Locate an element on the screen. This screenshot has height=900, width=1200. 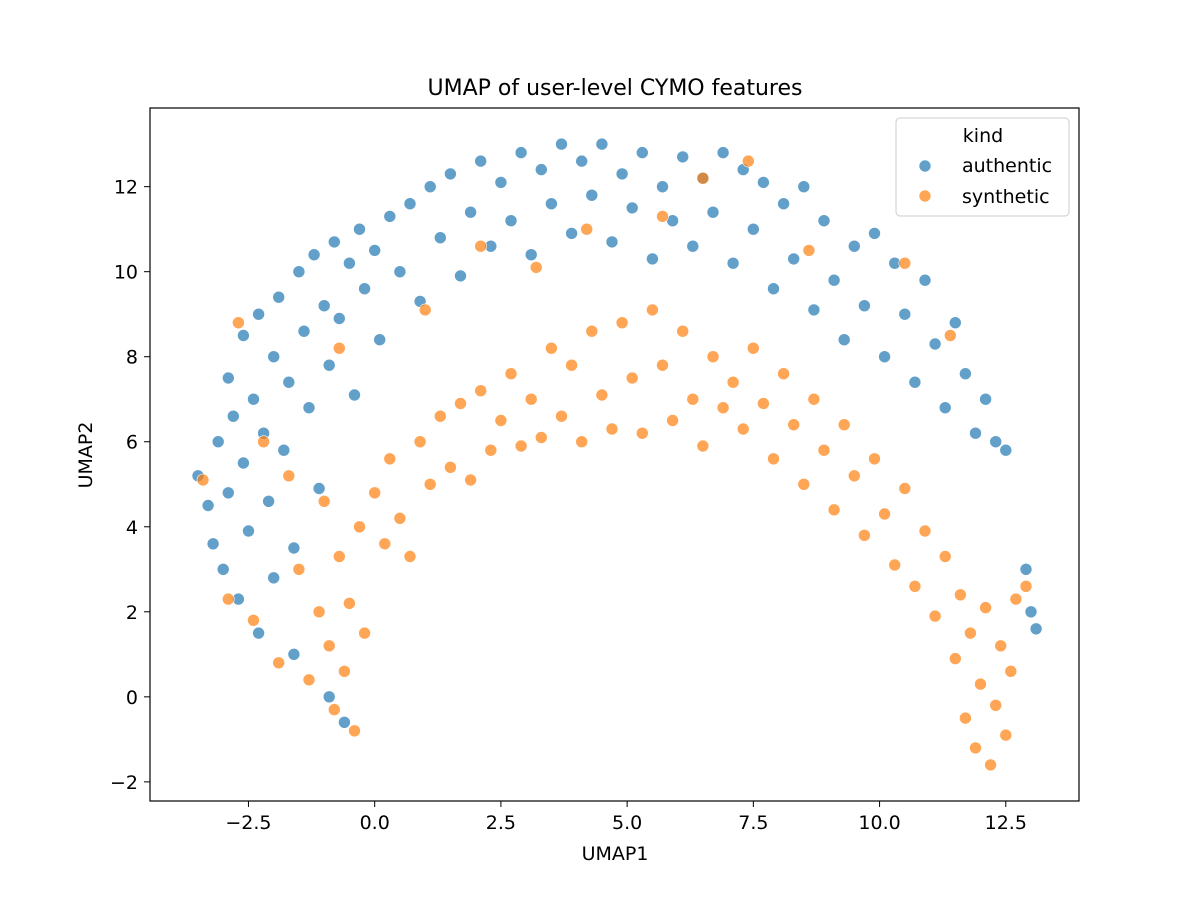
y-axis-ticks: −2 0 2 4 6 8 10 12 is located at coordinates (130, 485).